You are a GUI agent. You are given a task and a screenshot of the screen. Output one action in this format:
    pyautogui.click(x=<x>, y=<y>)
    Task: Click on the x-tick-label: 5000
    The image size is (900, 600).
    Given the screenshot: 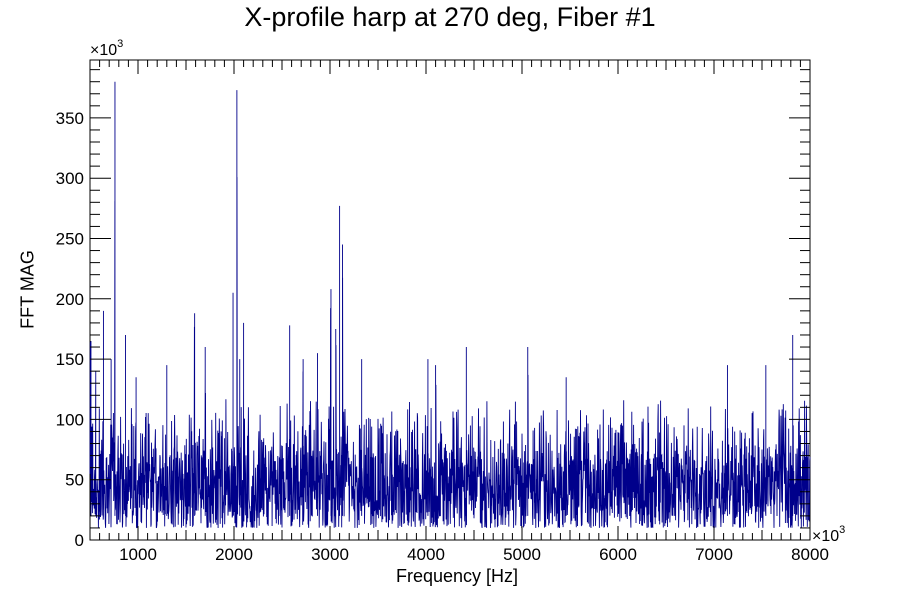 What is the action you would take?
    pyautogui.click(x=522, y=554)
    